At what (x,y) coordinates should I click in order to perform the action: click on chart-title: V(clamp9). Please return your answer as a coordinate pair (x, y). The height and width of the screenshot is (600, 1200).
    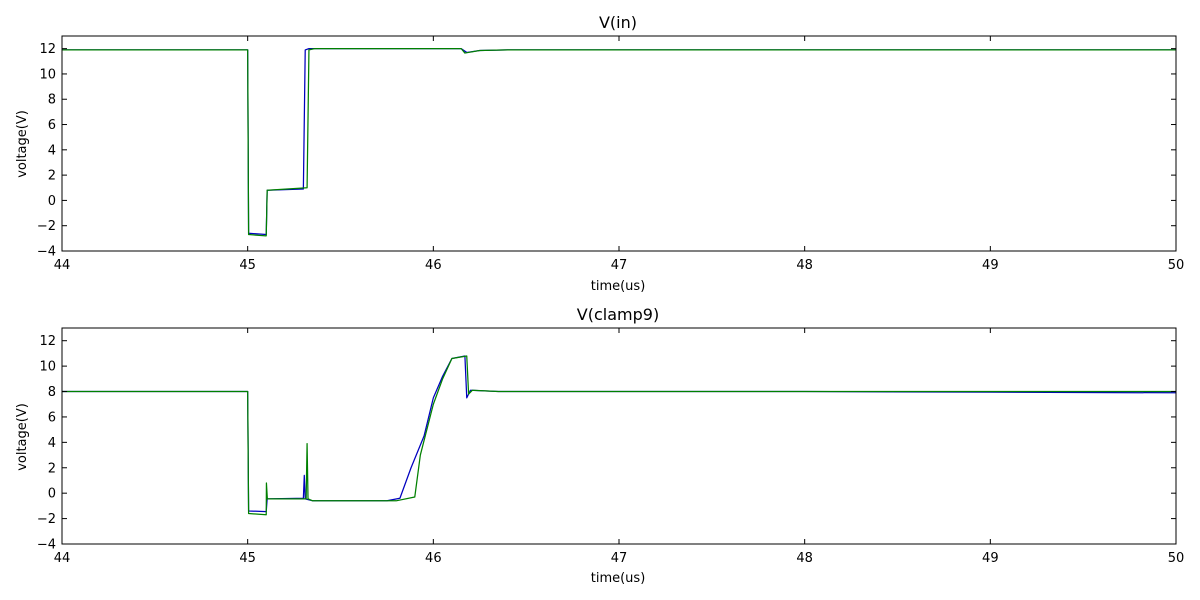
    Looking at the image, I should click on (618, 314).